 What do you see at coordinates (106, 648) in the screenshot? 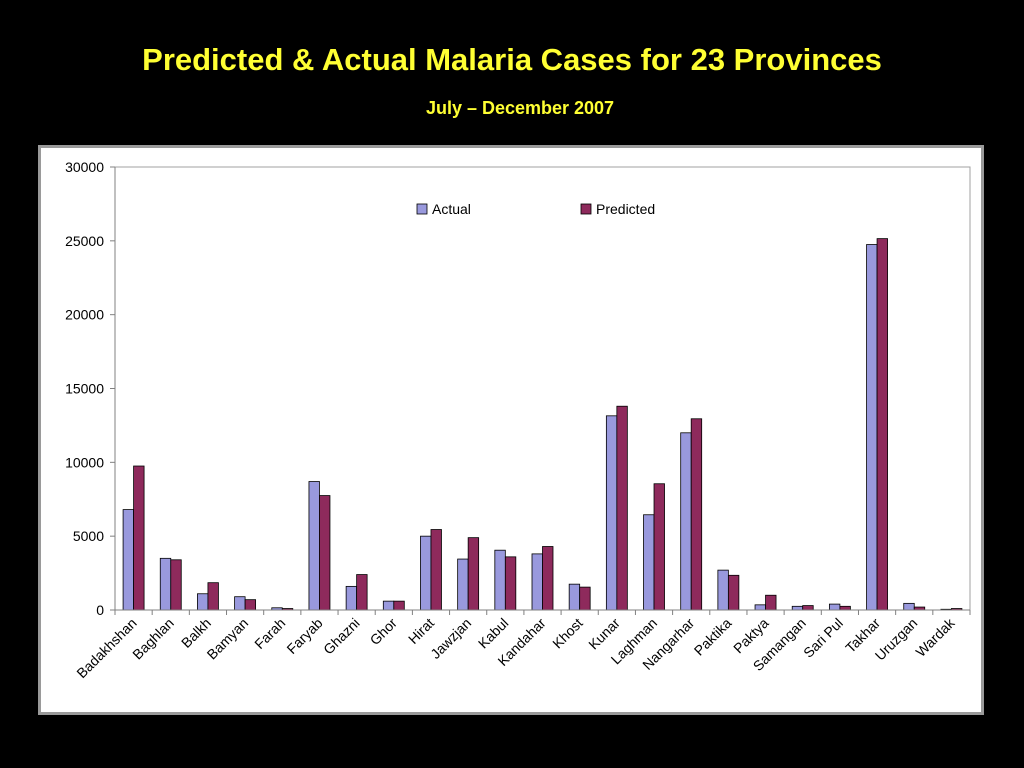
I see `x-tick-label: Badakhshan` at bounding box center [106, 648].